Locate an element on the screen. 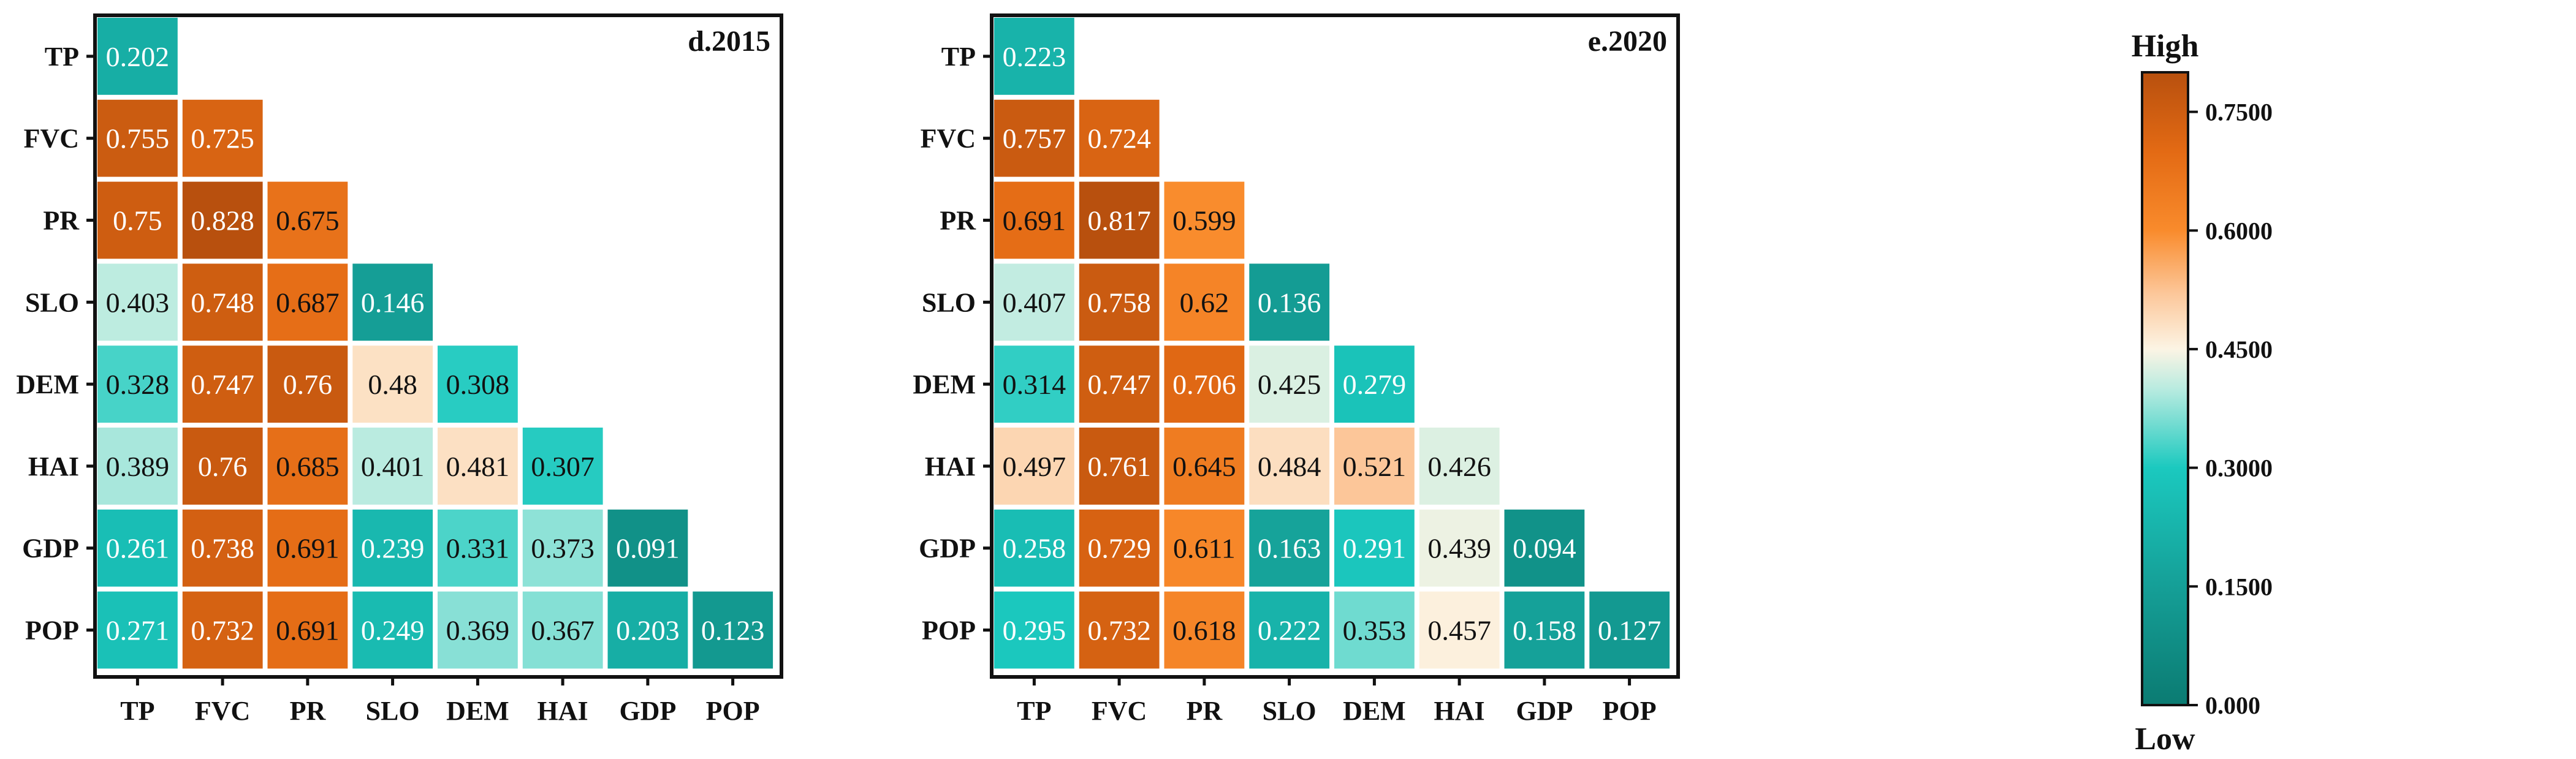 Image resolution: width=2576 pixels, height=759 pixels. cell-value-label: 0.202 is located at coordinates (138, 56).